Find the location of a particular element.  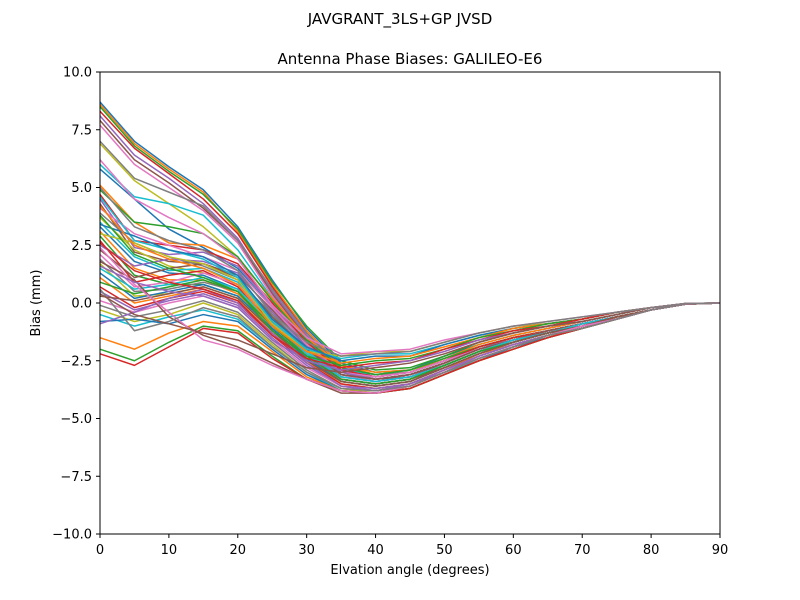

y-tick-label: −5.0 is located at coordinates (76, 419).